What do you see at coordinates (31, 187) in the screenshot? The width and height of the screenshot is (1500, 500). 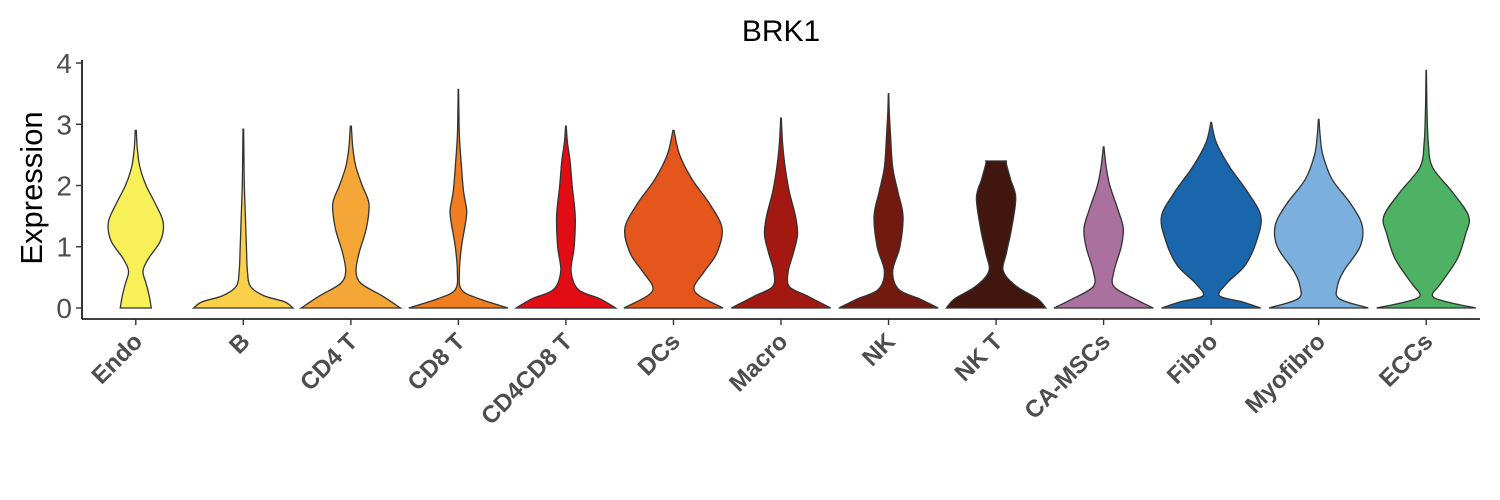 I see `y-axis-label: Expression` at bounding box center [31, 187].